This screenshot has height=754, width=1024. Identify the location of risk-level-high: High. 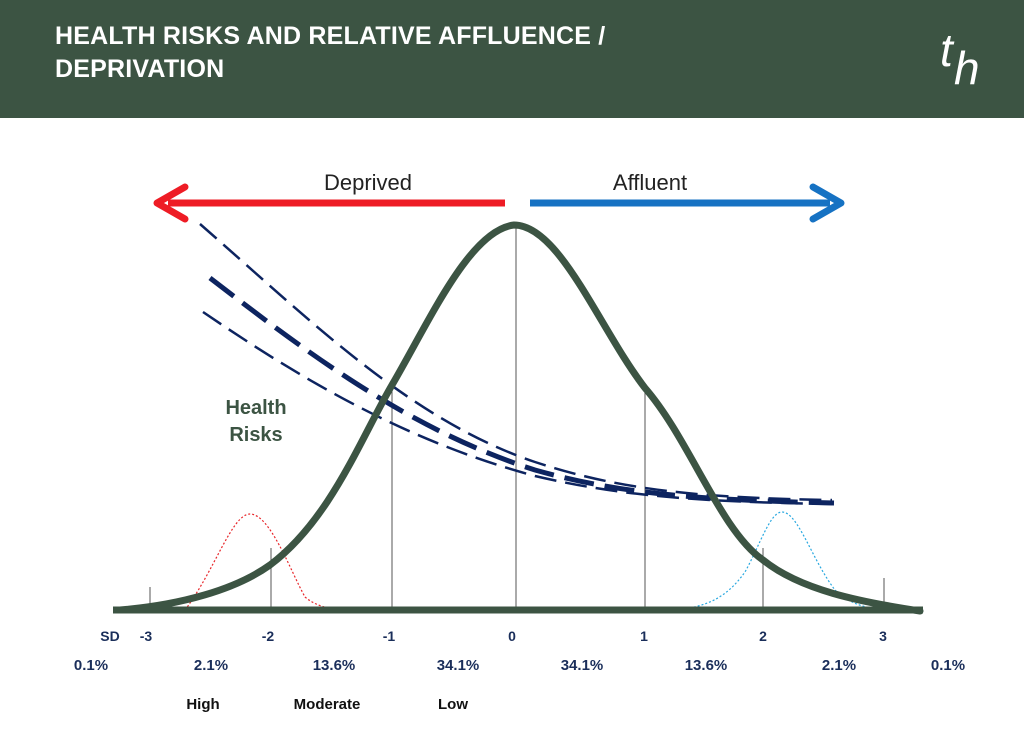
(202, 704).